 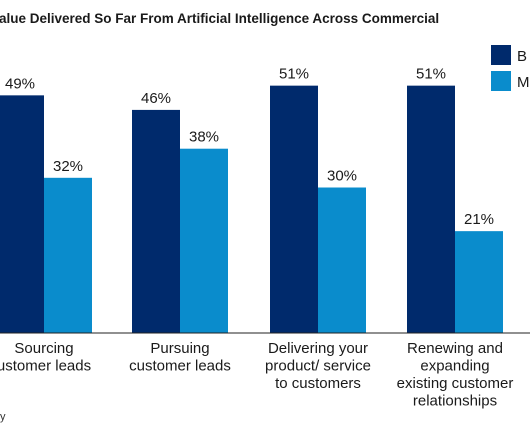 What do you see at coordinates (68, 166) in the screenshot?
I see `data-label-2-1: 32%` at bounding box center [68, 166].